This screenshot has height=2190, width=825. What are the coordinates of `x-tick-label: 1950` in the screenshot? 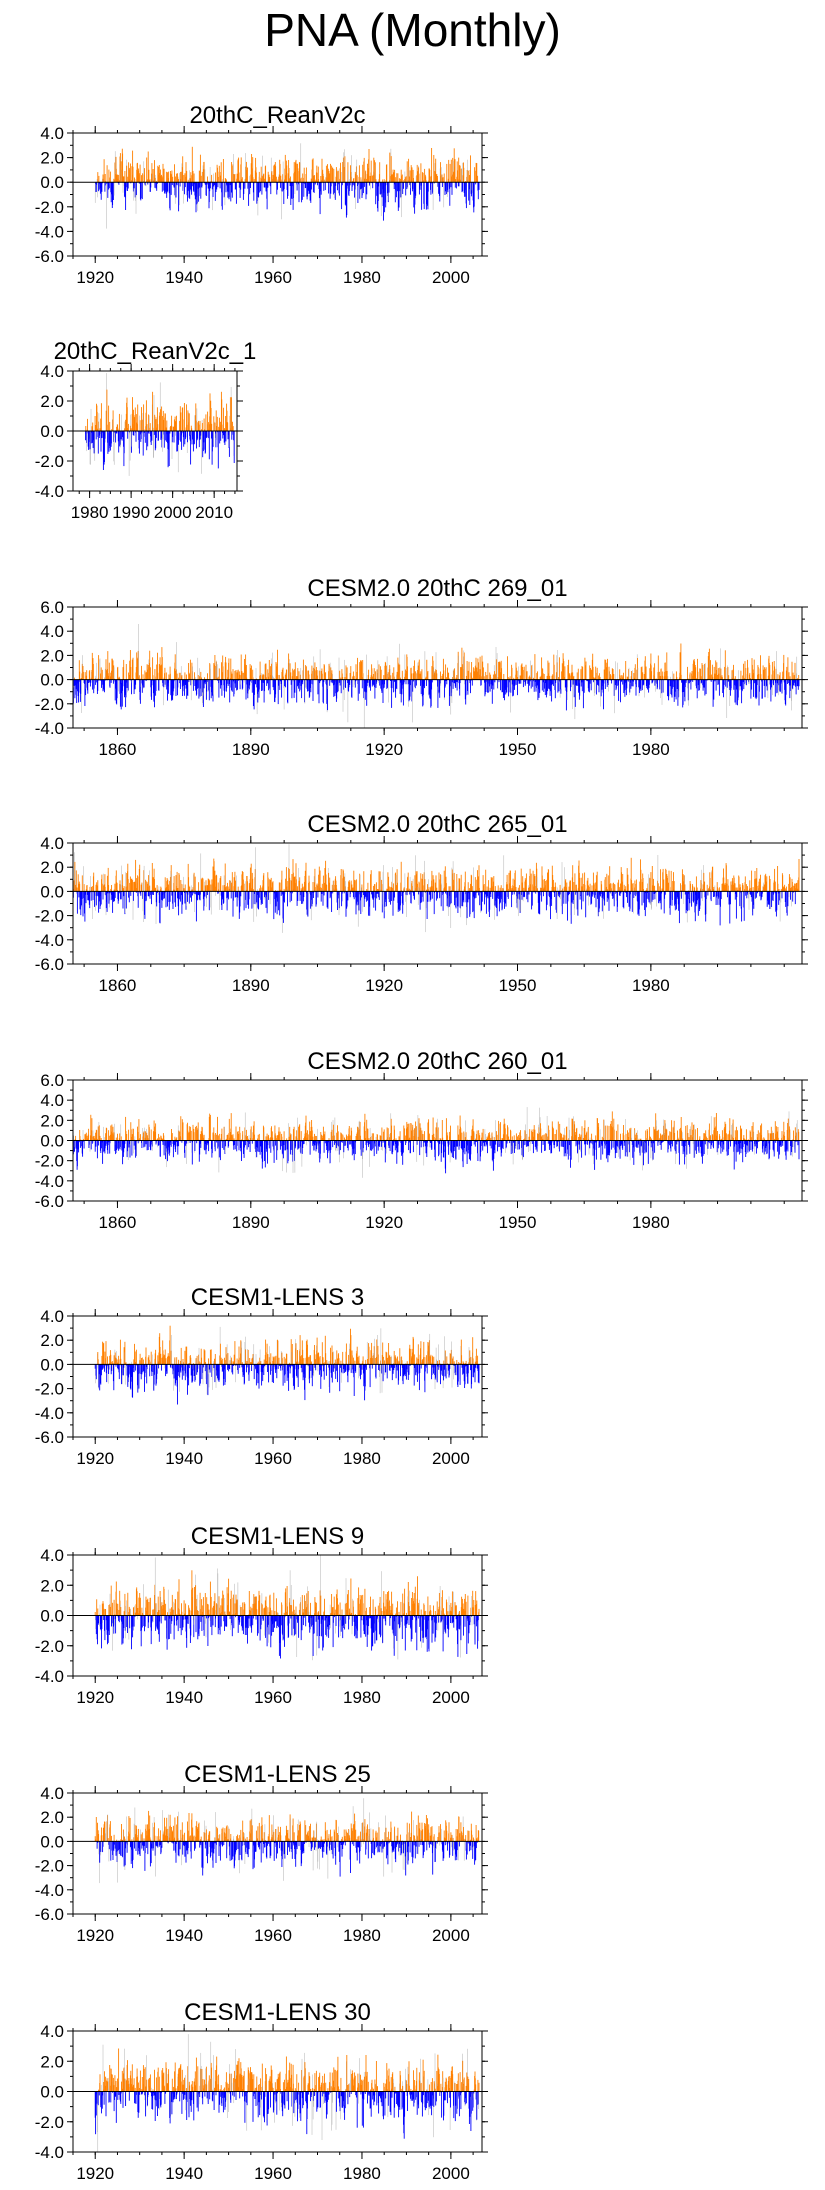 It's located at (518, 749).